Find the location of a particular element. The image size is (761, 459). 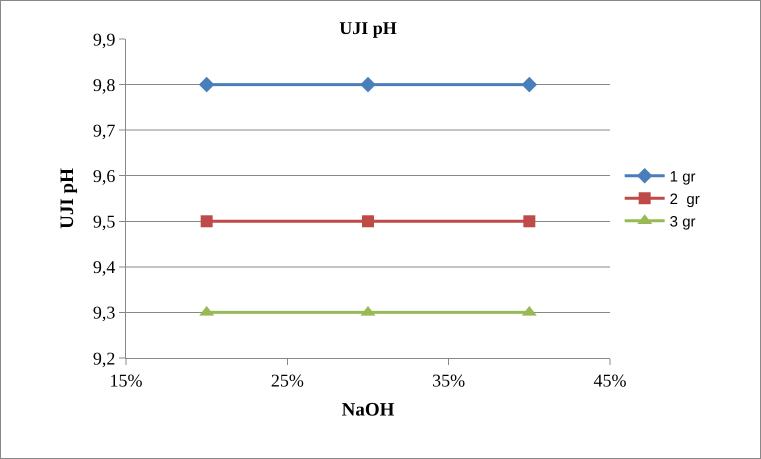

x-tick-label: 25% is located at coordinates (287, 380).